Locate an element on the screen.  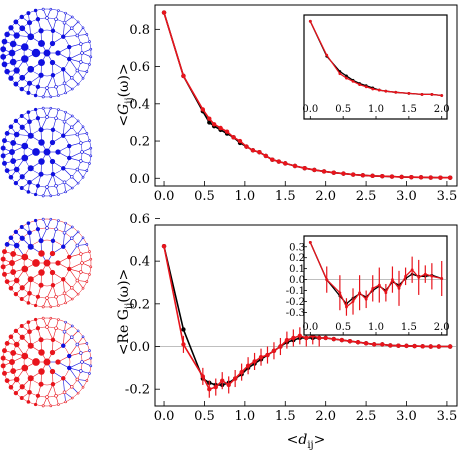
y-tick-label: -0.2 is located at coordinates (137, 390).